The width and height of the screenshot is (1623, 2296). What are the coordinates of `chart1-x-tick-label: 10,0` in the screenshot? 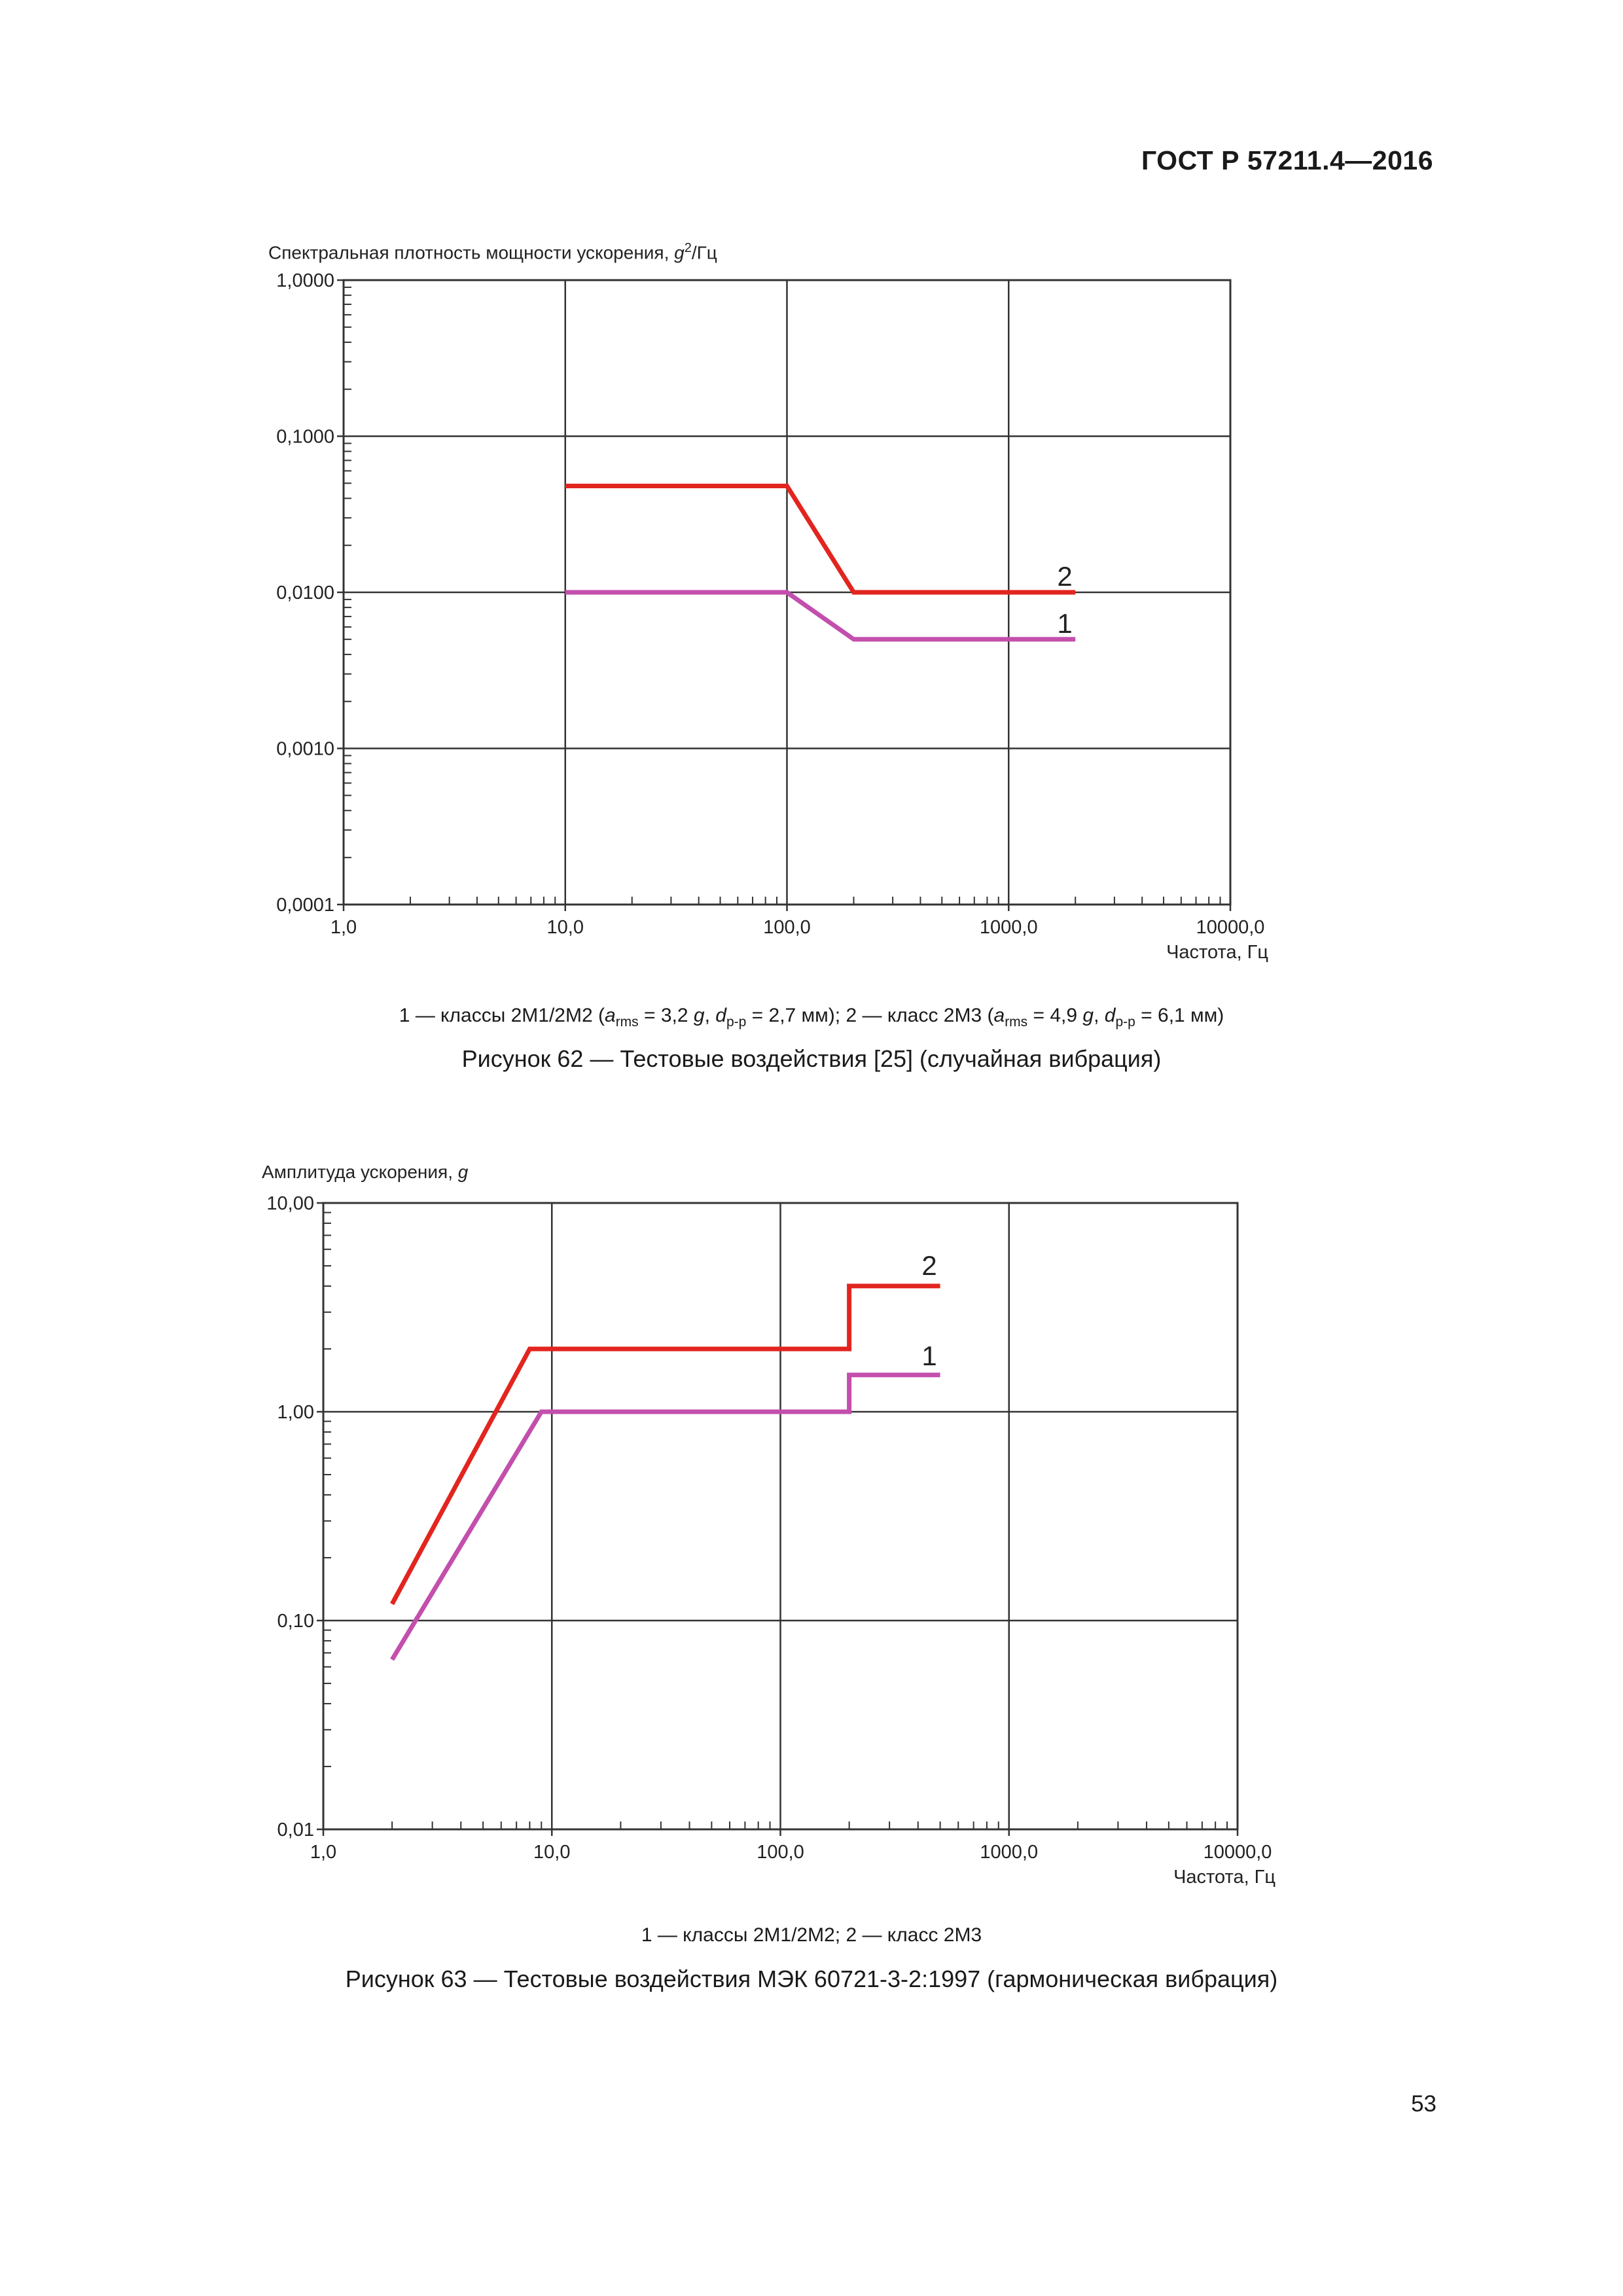 It's located at (565, 927).